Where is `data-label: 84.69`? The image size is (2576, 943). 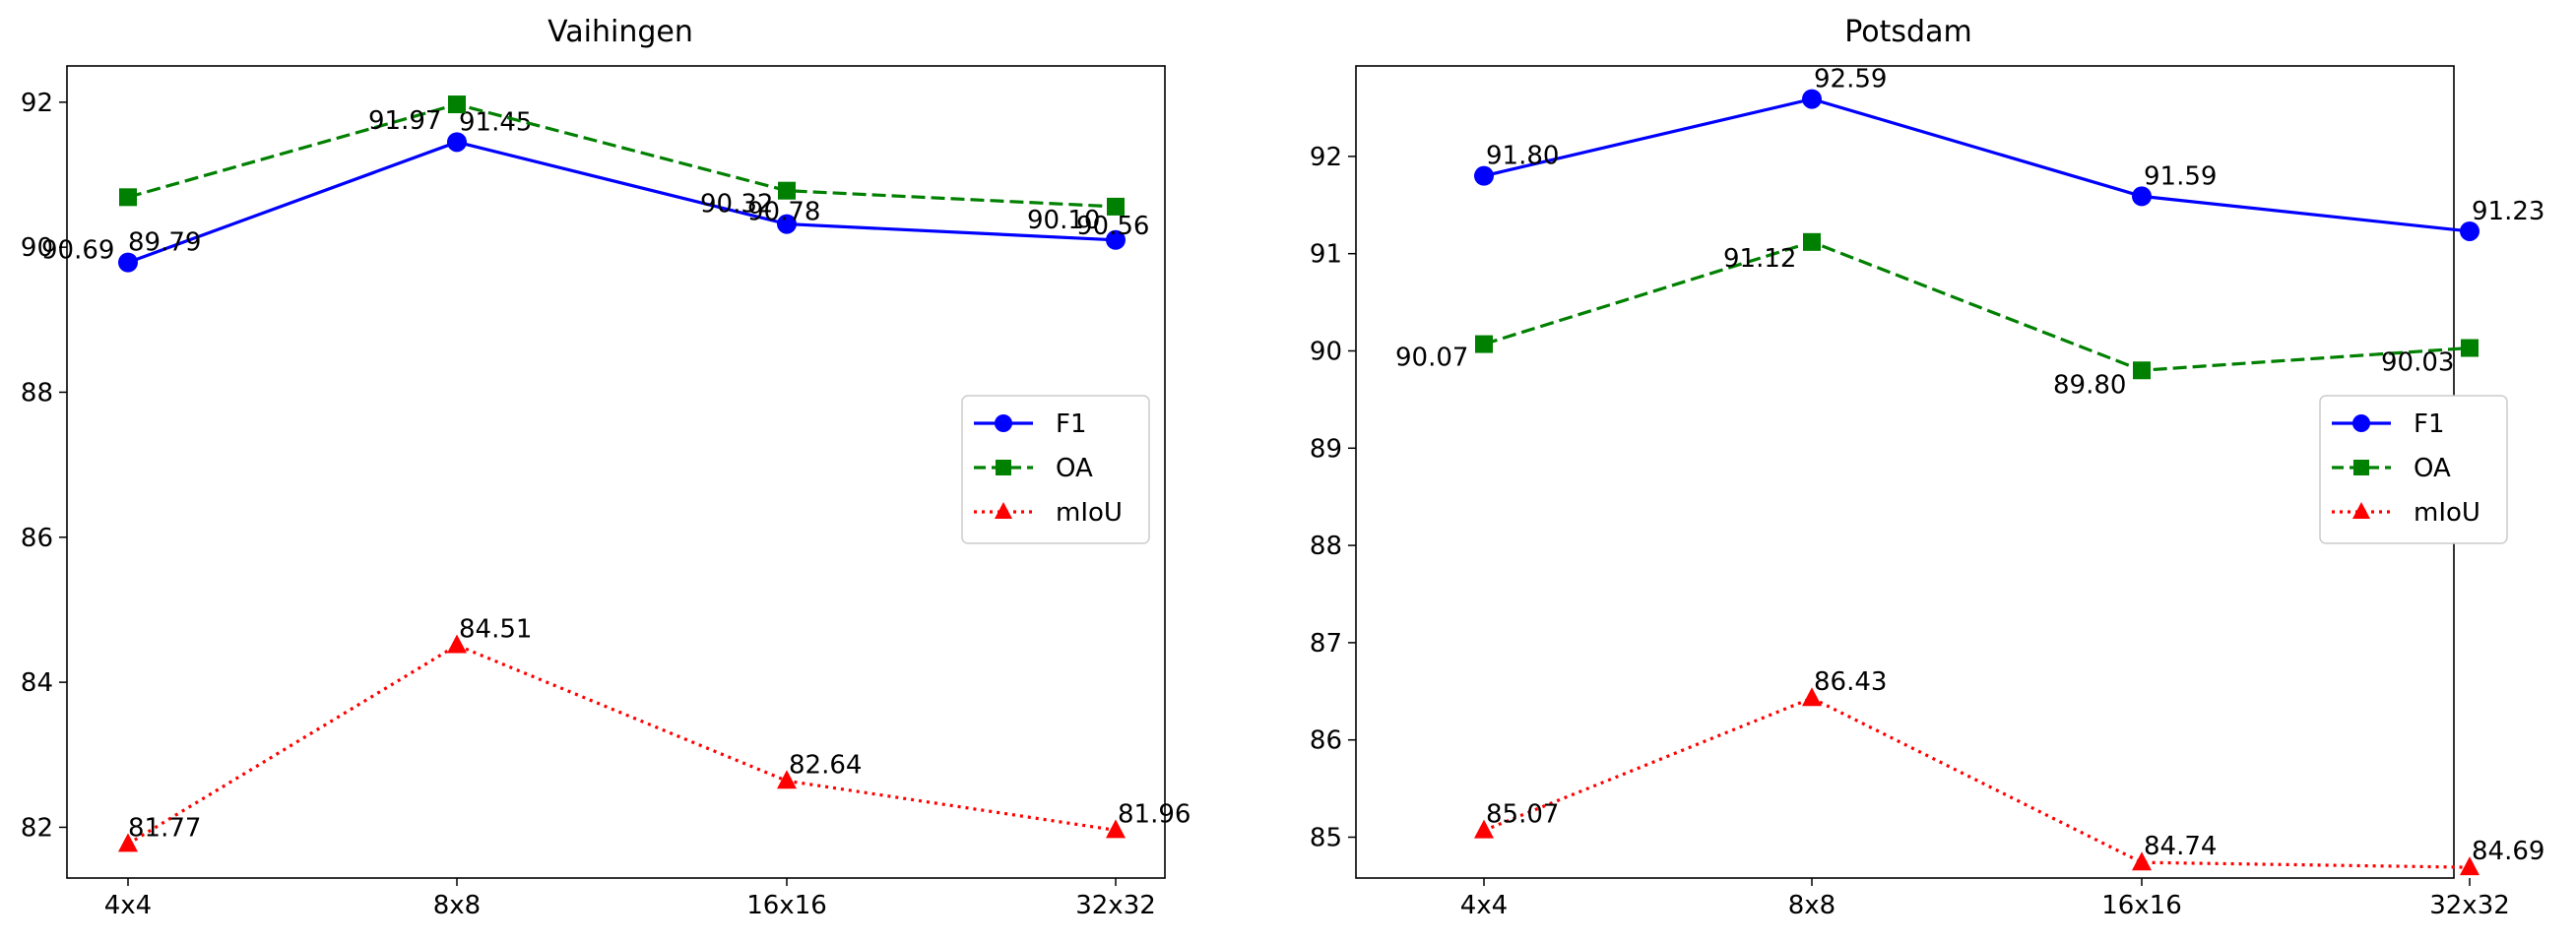 data-label: 84.69 is located at coordinates (2508, 851).